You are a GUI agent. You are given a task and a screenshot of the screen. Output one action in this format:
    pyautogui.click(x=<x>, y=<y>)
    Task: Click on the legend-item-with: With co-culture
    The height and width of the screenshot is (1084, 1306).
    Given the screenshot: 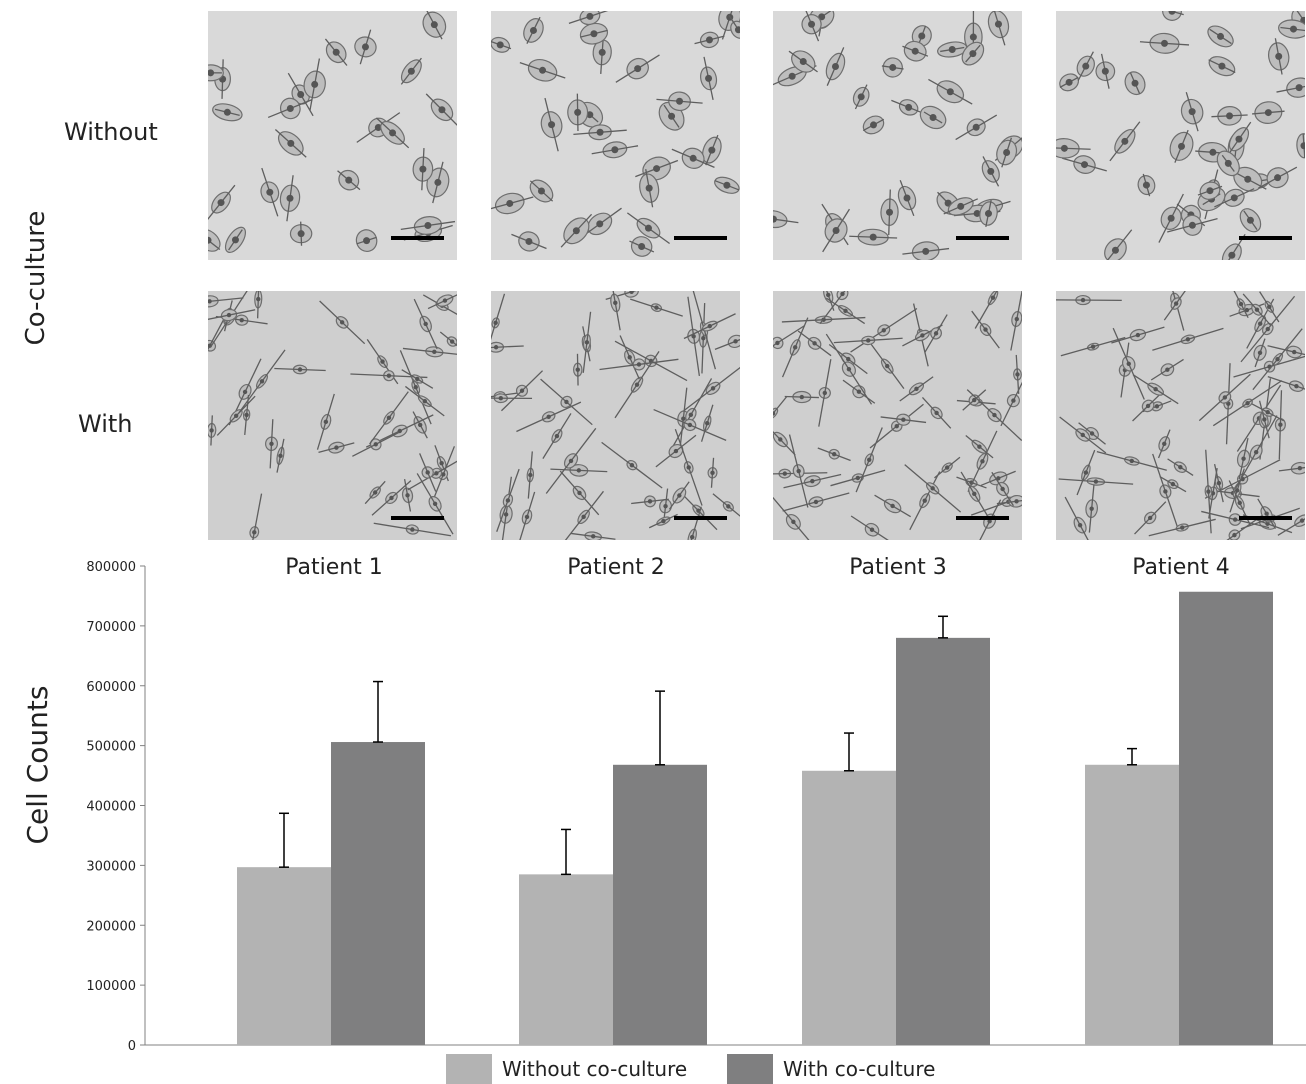 What is the action you would take?
    pyautogui.click(x=831, y=1069)
    